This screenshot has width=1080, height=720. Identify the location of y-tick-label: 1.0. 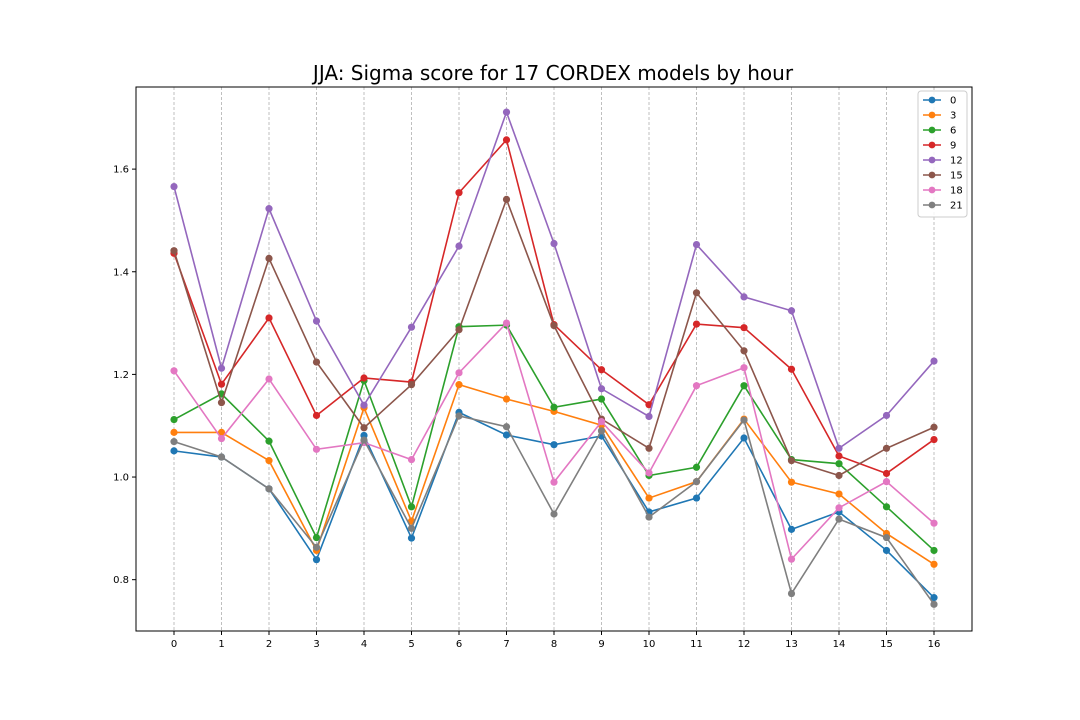
(121, 478).